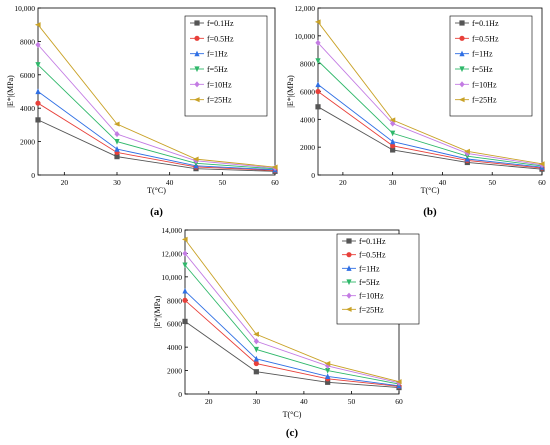 This screenshot has height=445, width=550. Describe the element at coordinates (304, 8) in the screenshot. I see `y-tick-label: 12,000` at that location.